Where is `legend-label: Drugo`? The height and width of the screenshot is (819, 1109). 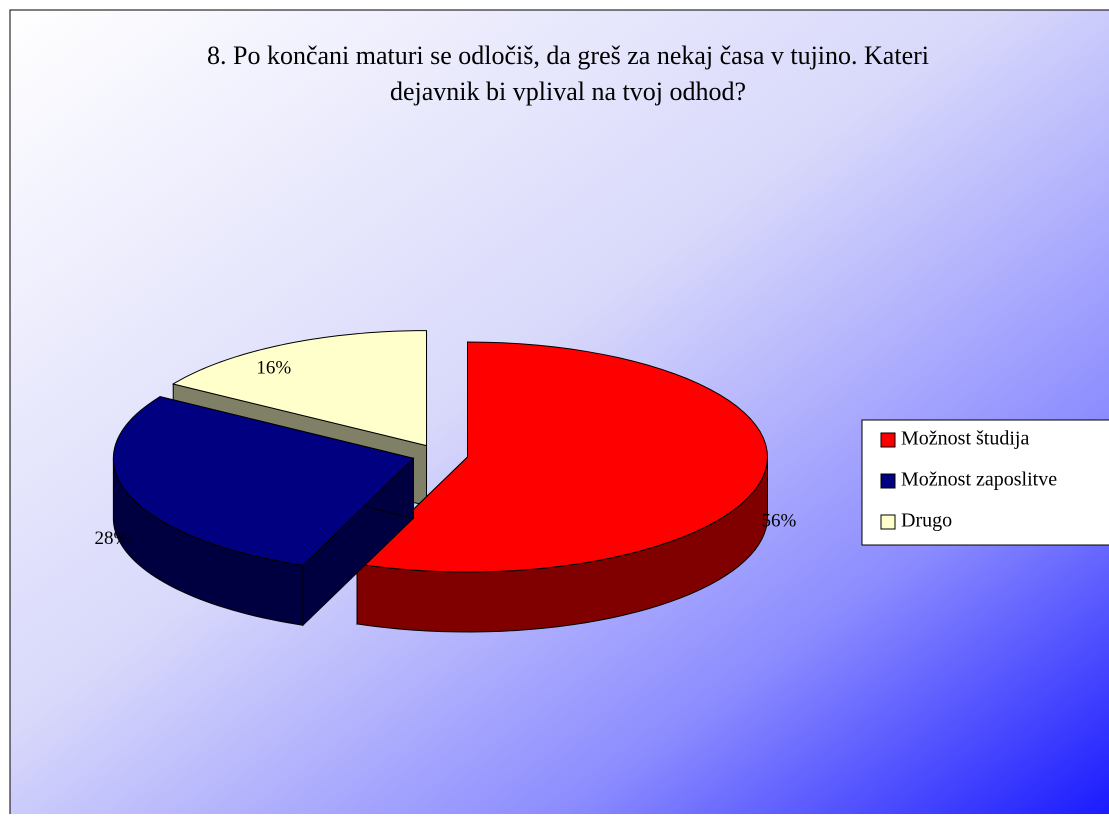 legend-label: Drugo is located at coordinates (926, 521).